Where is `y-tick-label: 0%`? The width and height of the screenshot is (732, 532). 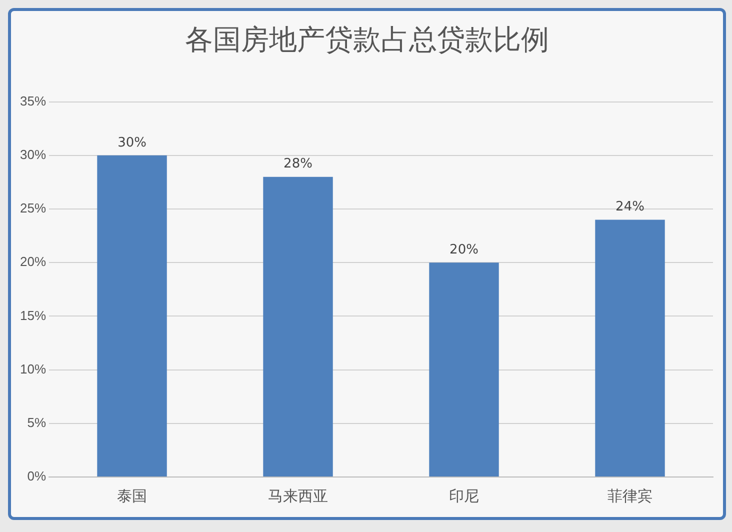 y-tick-label: 0% is located at coordinates (36, 476).